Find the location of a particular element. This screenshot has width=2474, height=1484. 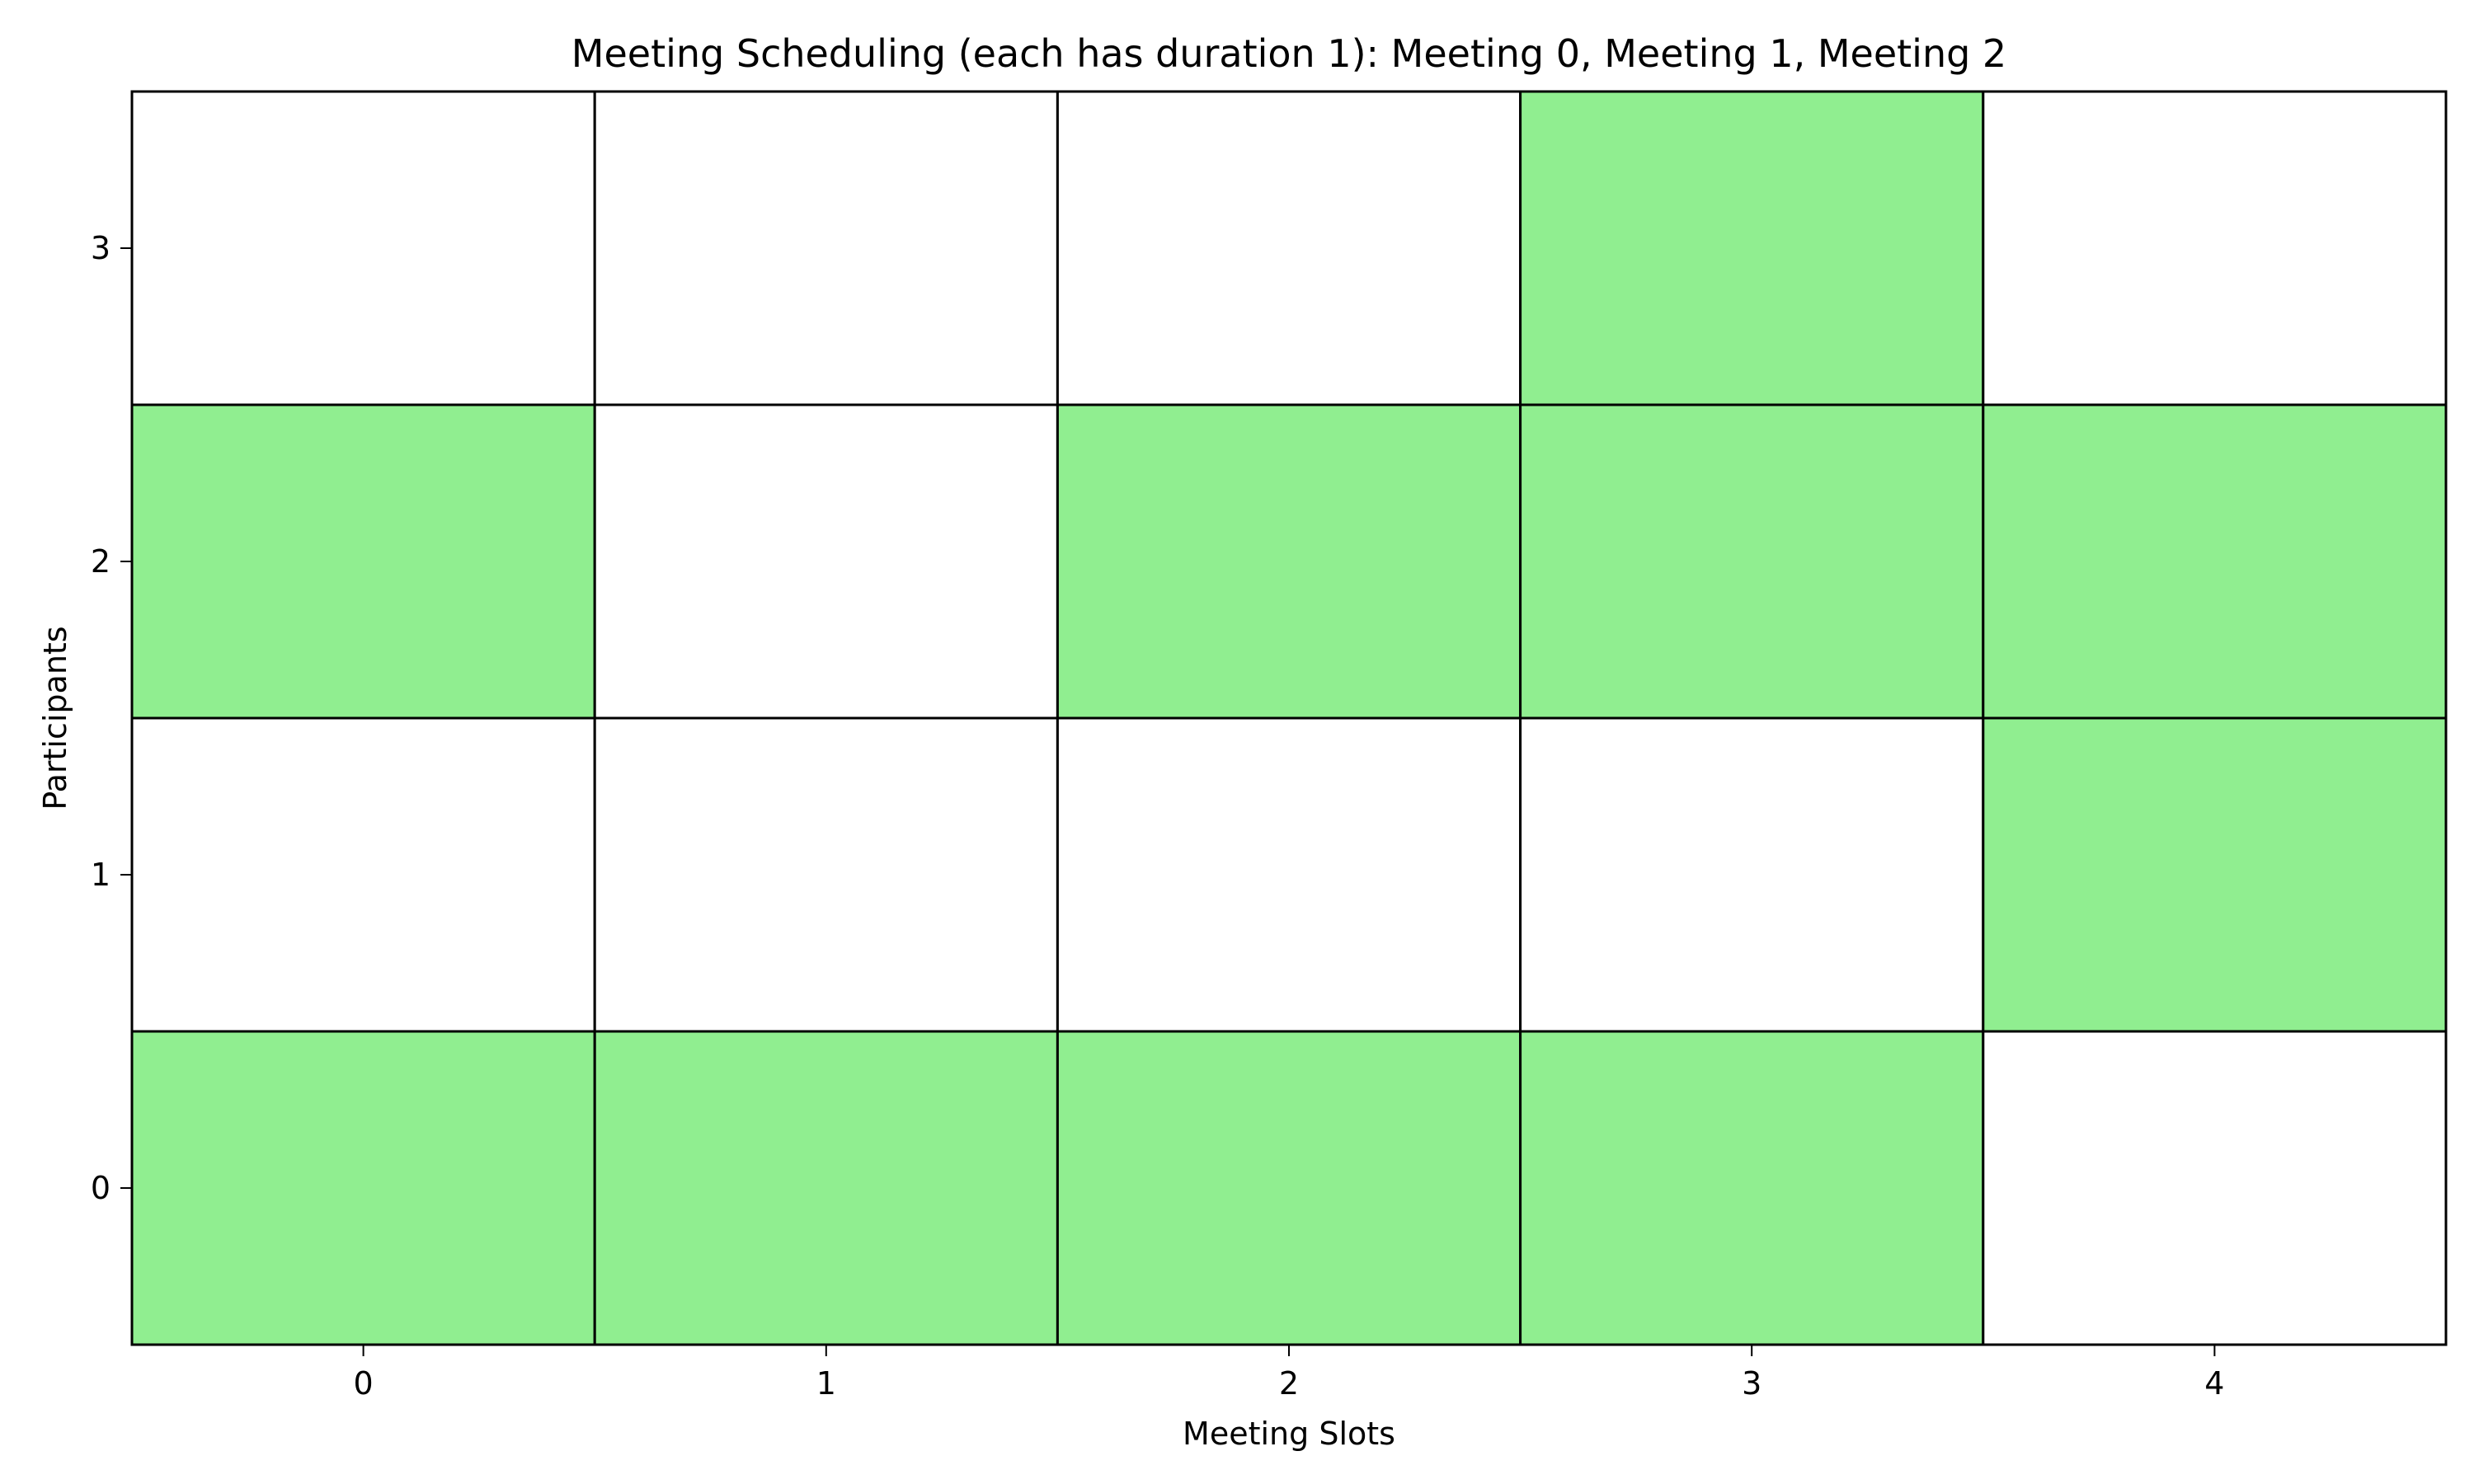

heatmap-cell-p0-s0 is located at coordinates (363, 1188).